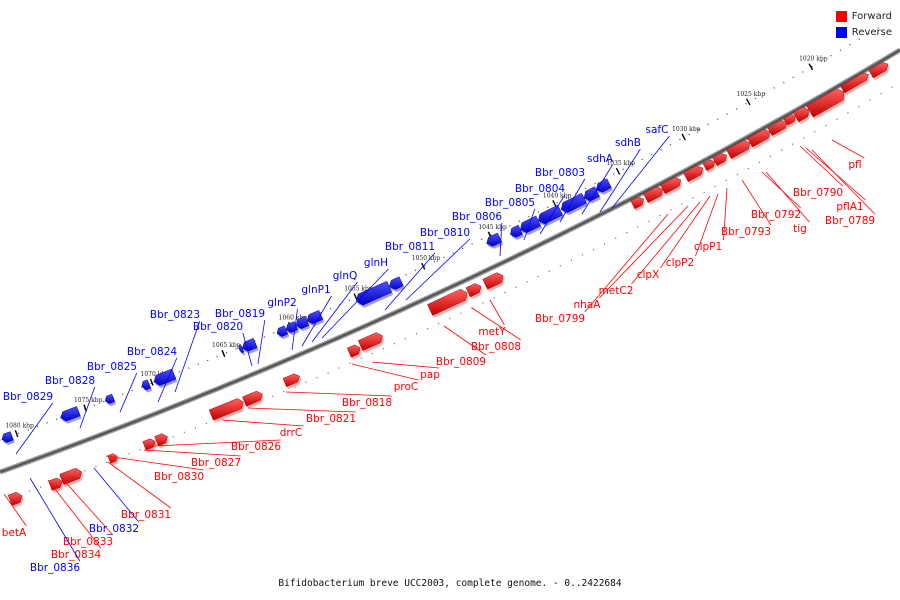 The width and height of the screenshot is (900, 600). Describe the element at coordinates (358, 289) in the screenshot. I see `tick-label: 1055 kbp` at that location.